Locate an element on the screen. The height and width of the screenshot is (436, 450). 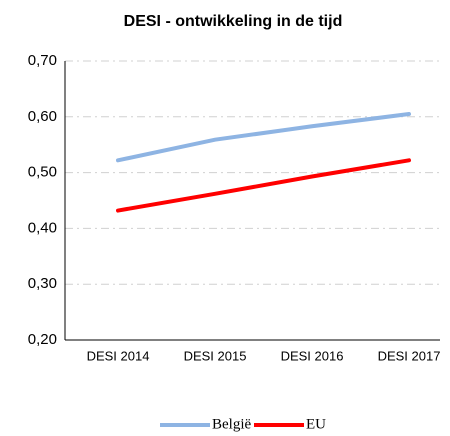
x-tick-label: DESI 2017 is located at coordinates (409, 355).